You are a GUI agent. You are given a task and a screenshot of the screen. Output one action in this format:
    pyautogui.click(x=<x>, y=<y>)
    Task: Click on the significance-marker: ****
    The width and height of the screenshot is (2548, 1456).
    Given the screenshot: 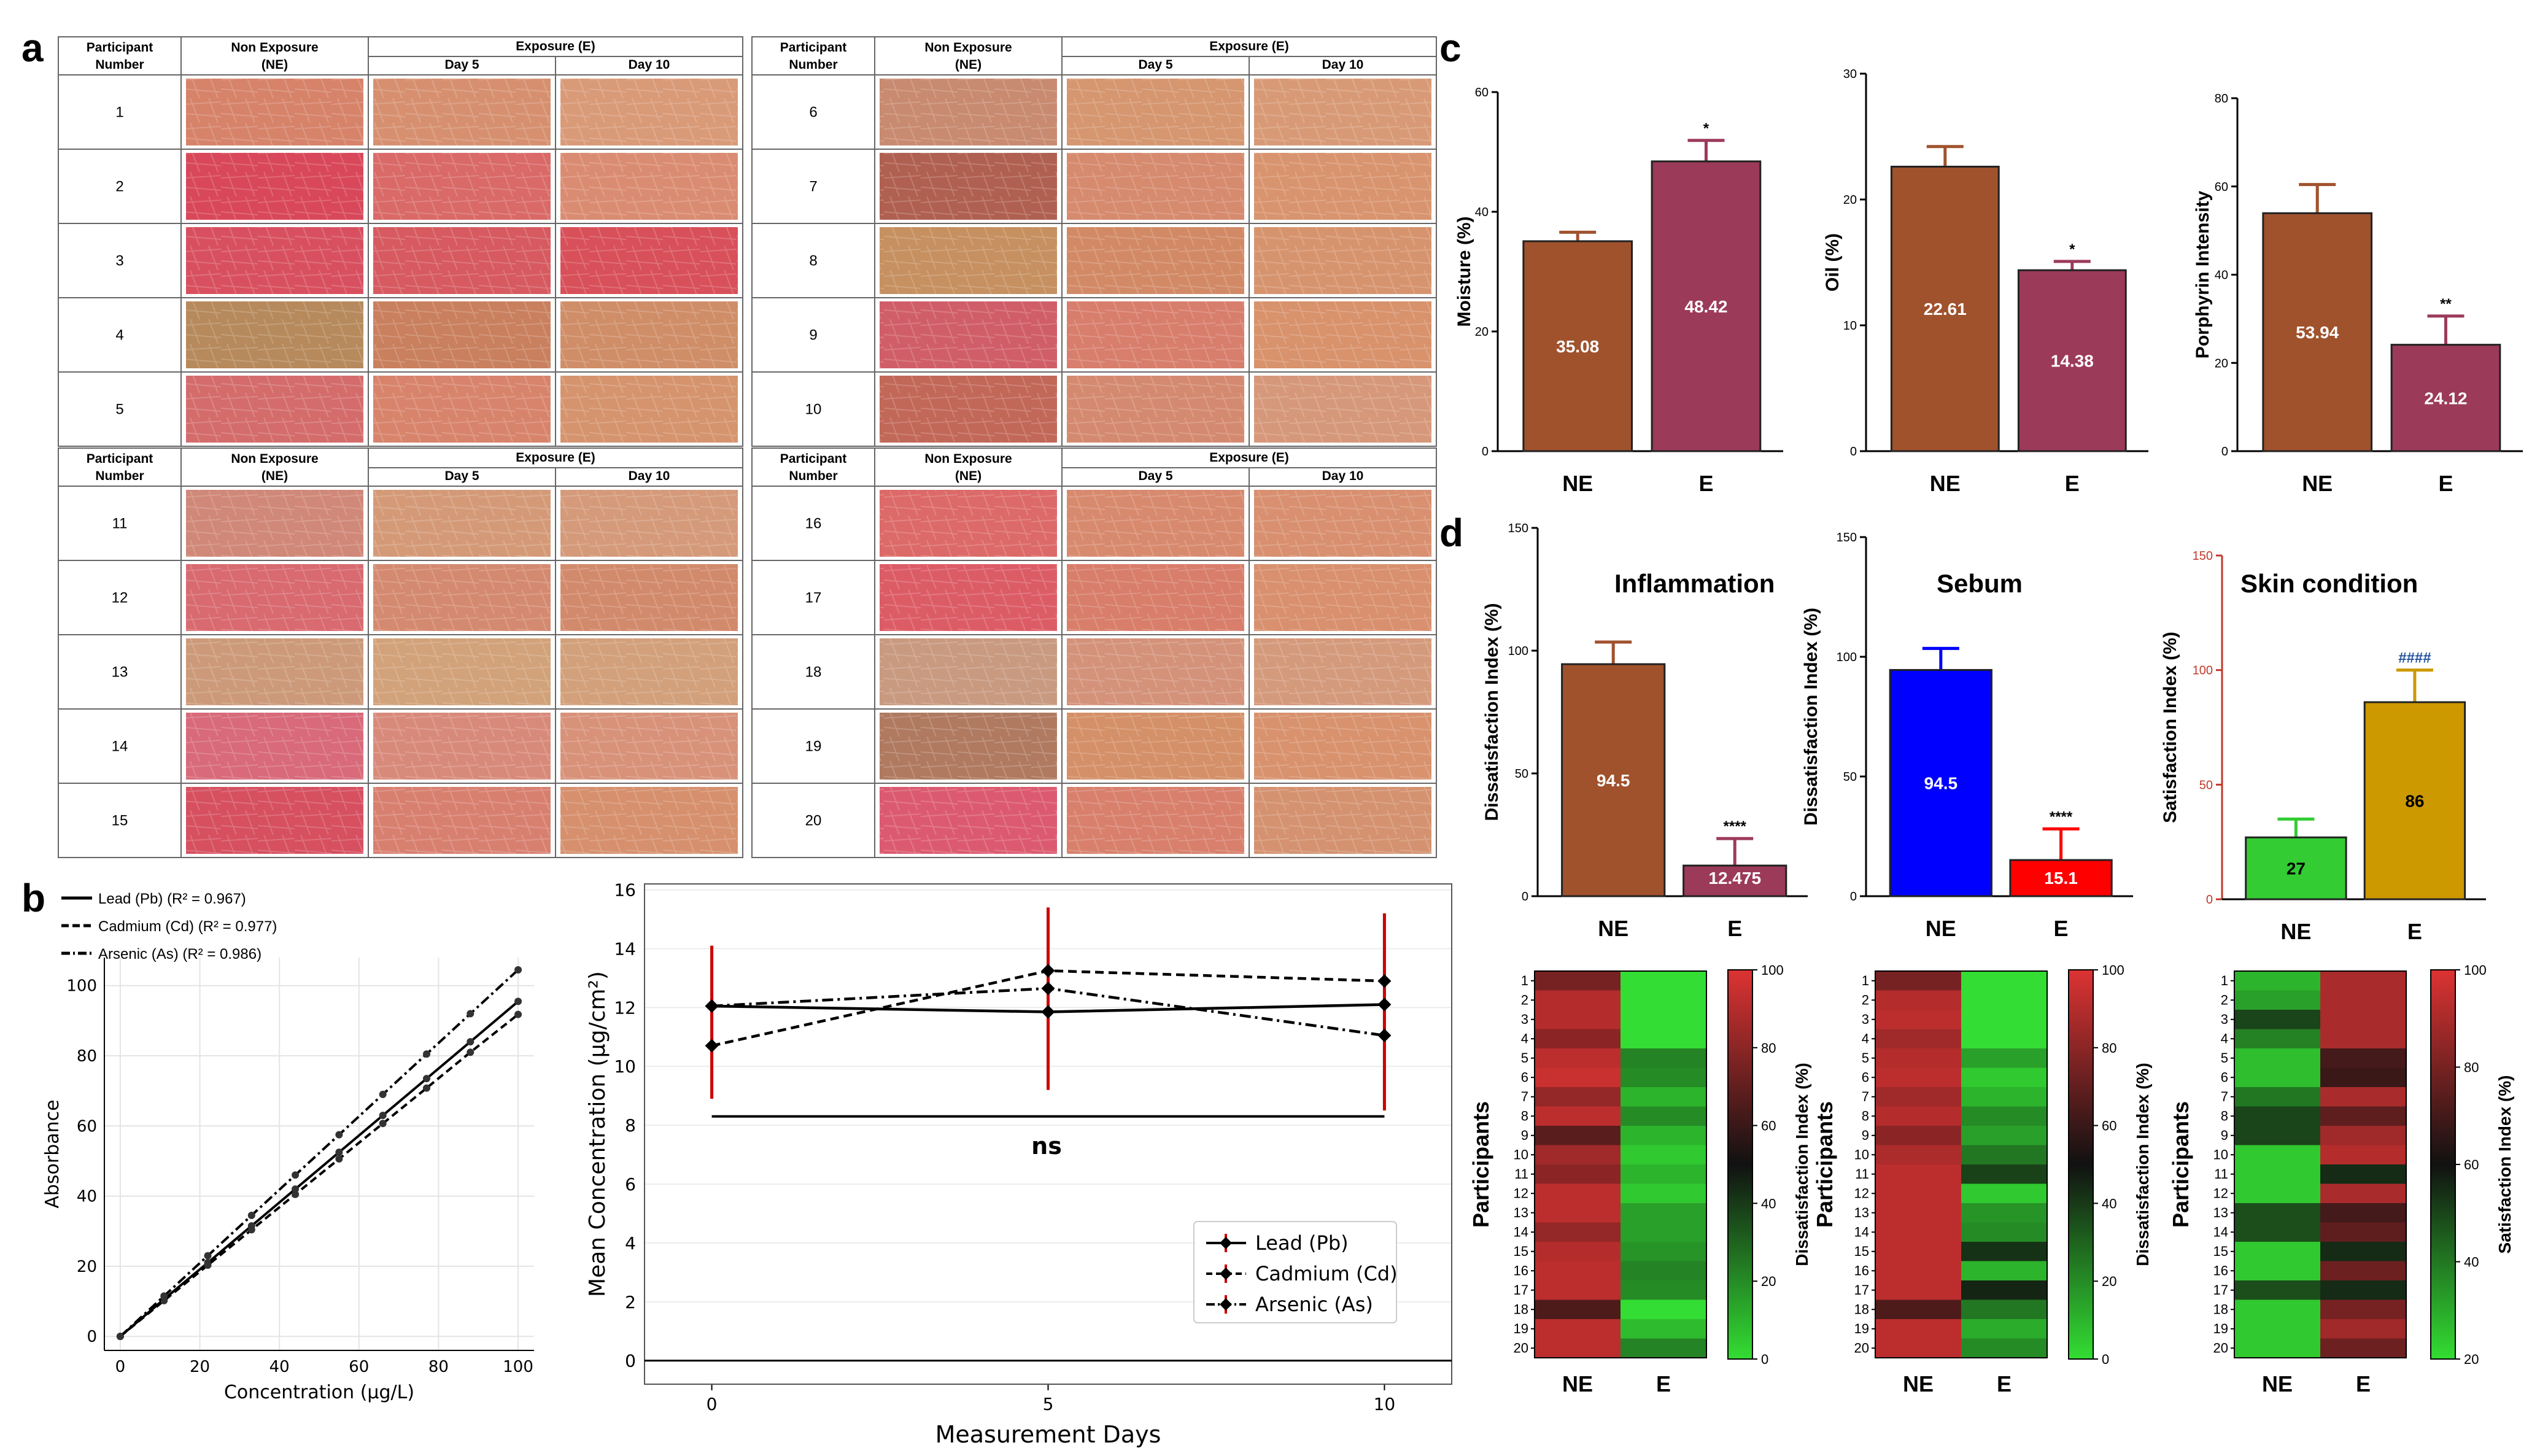 What is the action you would take?
    pyautogui.click(x=1735, y=826)
    